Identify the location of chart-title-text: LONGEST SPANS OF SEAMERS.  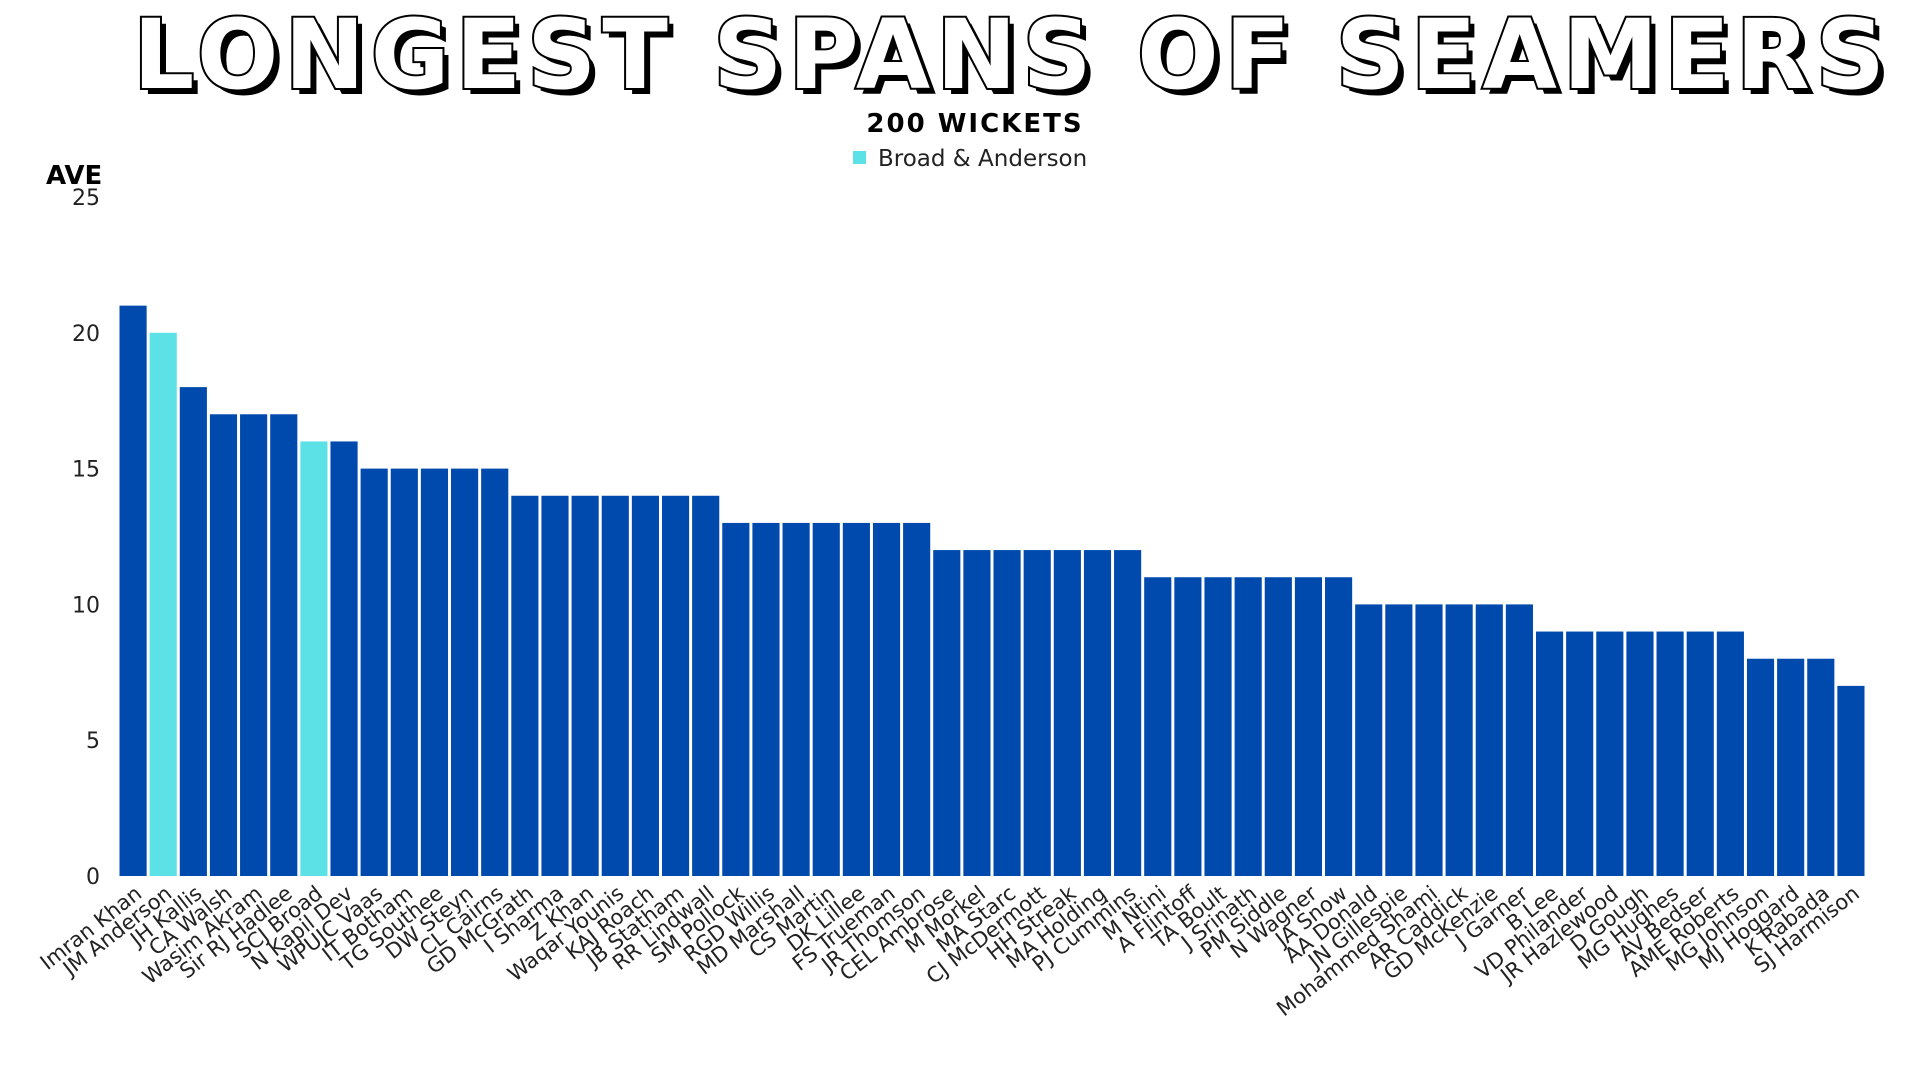
(1012, 55).